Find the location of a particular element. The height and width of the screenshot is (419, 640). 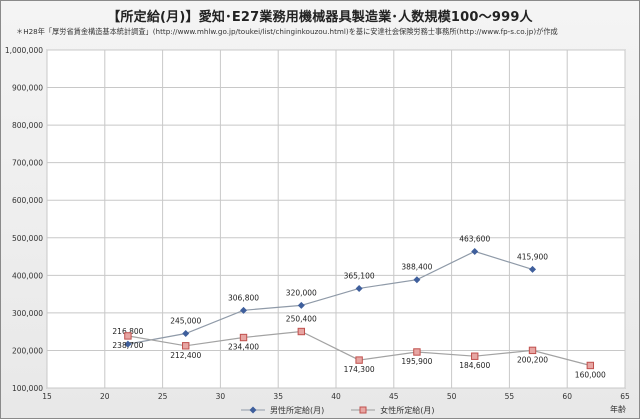

y-tick-label: 700,000 is located at coordinates (27, 163).